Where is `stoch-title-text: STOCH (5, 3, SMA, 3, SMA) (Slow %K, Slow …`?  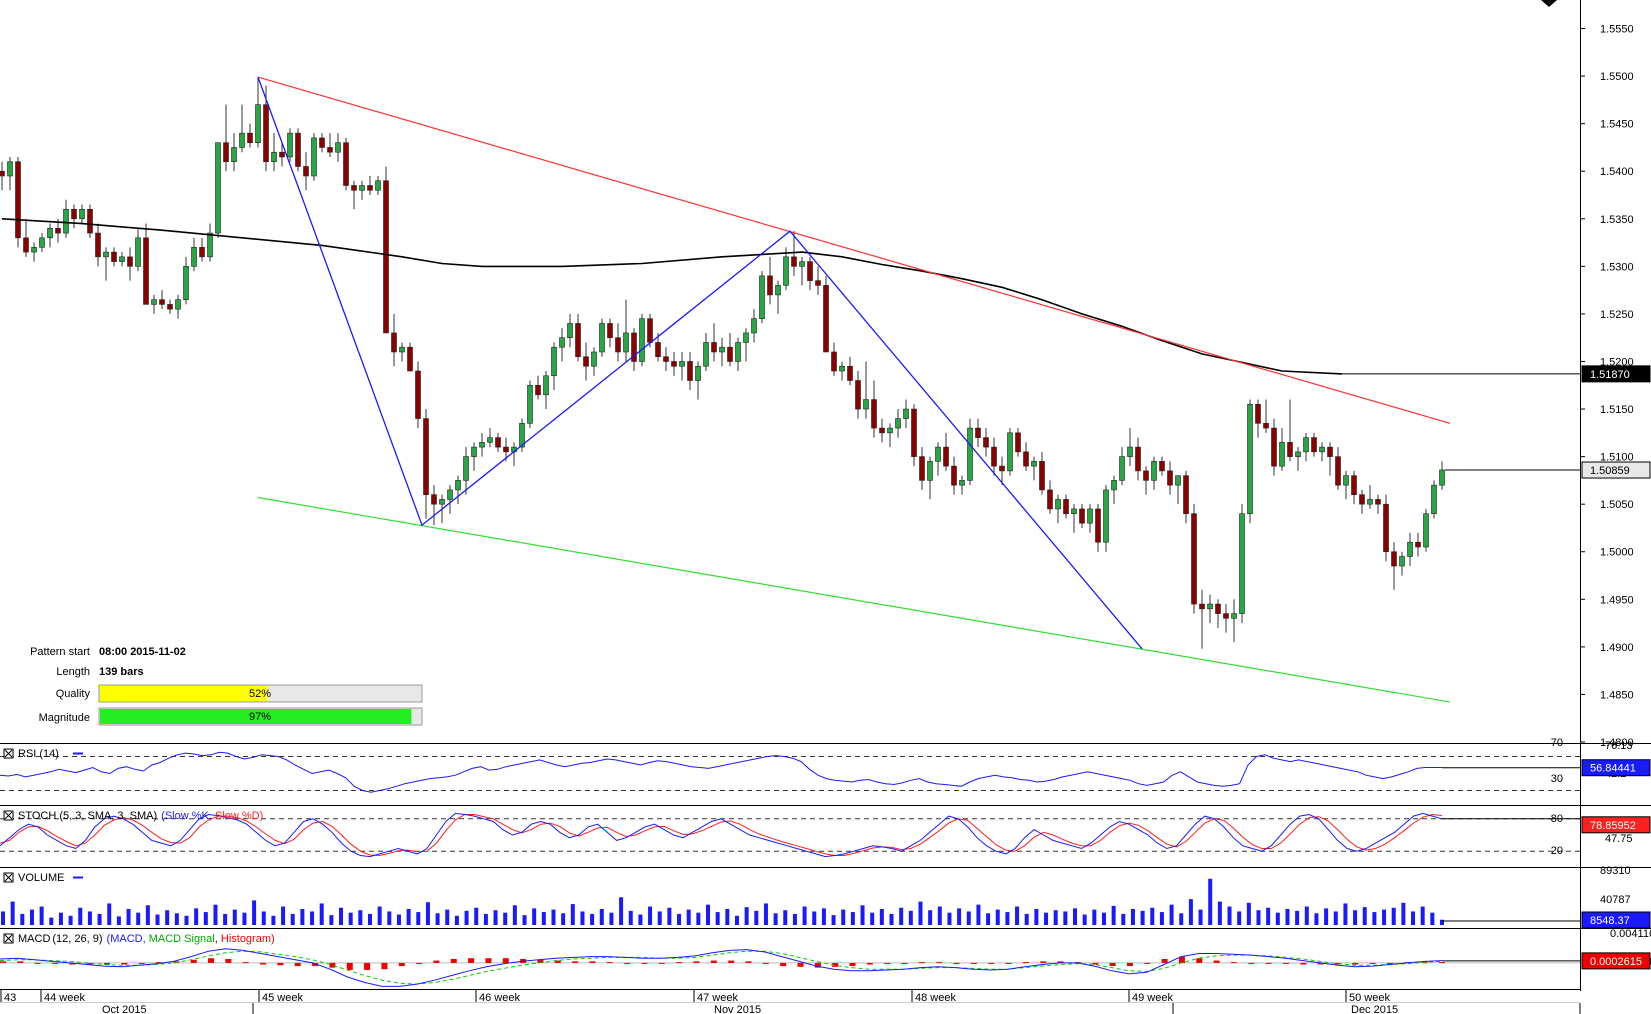 stoch-title-text: STOCH (5, 3, SMA, 3, SMA) (Slow %K, Slow … is located at coordinates (140, 816).